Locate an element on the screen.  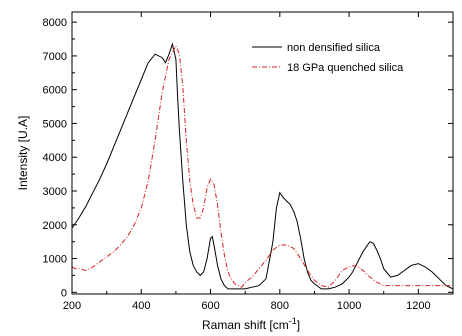
x-tick-label: 800 is located at coordinates (280, 306).